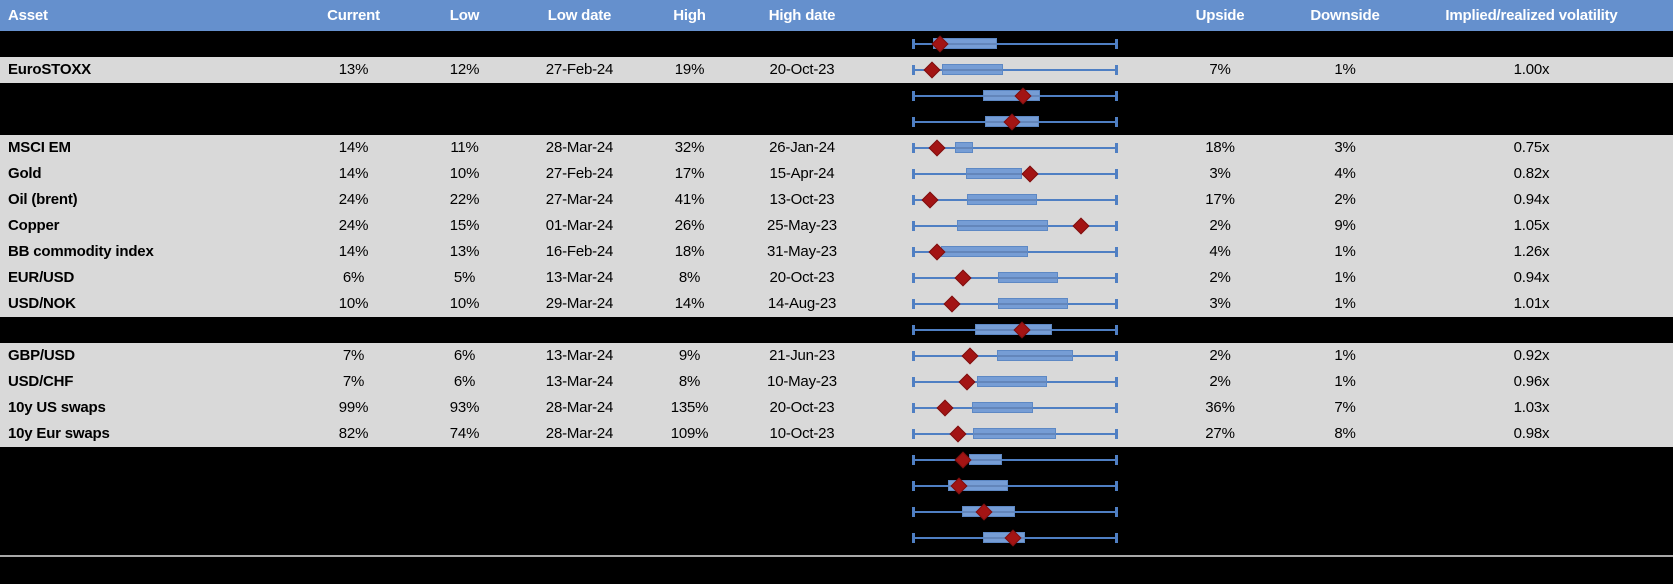  Describe the element at coordinates (1531, 433) in the screenshot. I see `cell-implied: 0.98x` at that location.